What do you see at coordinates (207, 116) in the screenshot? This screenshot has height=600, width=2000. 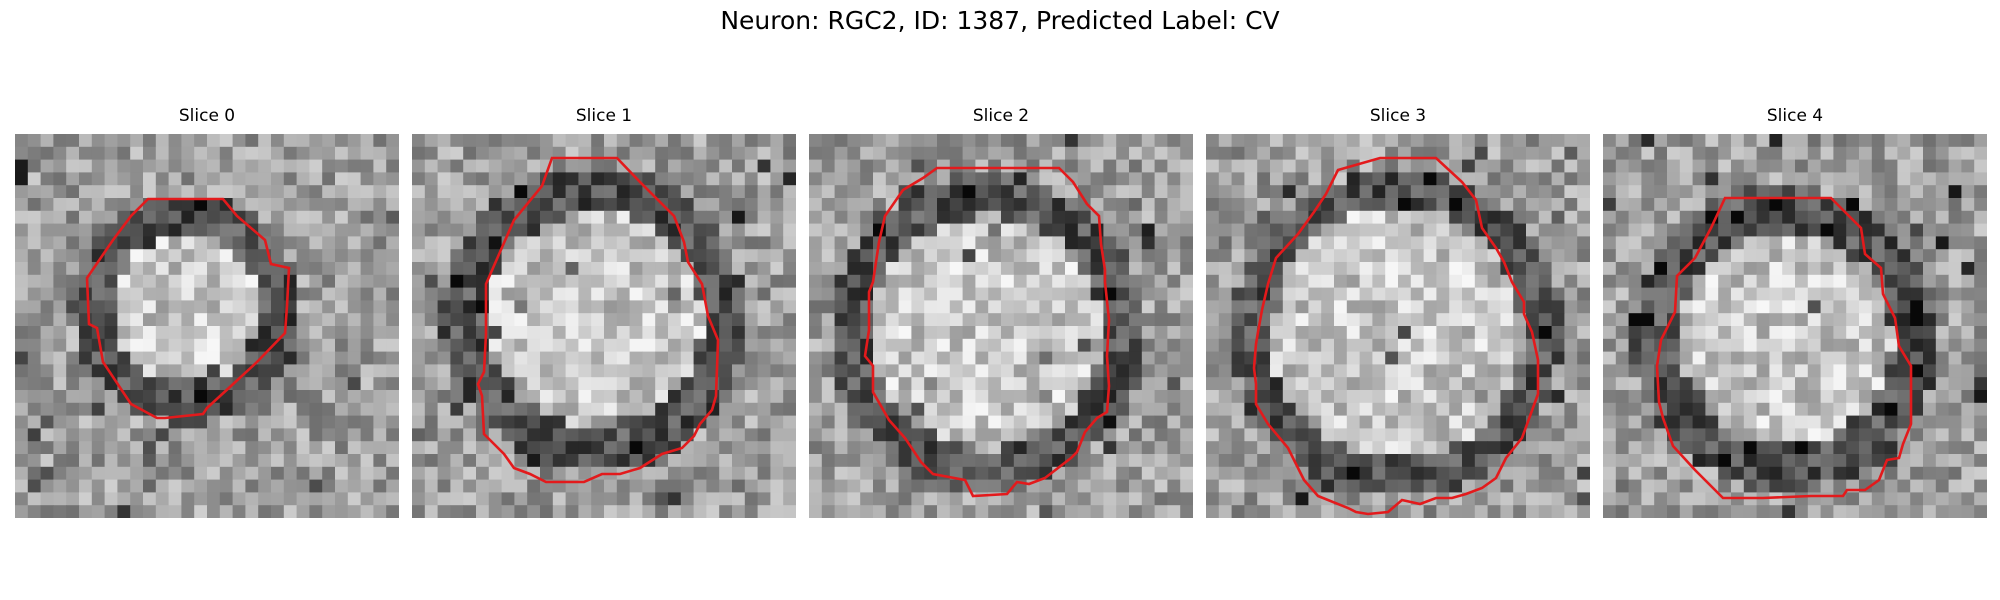 I see `slice-title-0: Slice 0` at bounding box center [207, 116].